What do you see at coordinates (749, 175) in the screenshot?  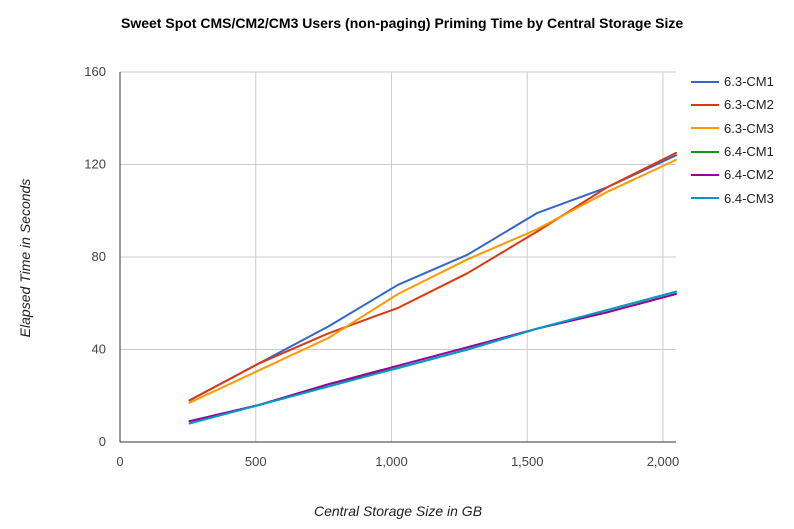 I see `legend-label: 6.4-CM2` at bounding box center [749, 175].